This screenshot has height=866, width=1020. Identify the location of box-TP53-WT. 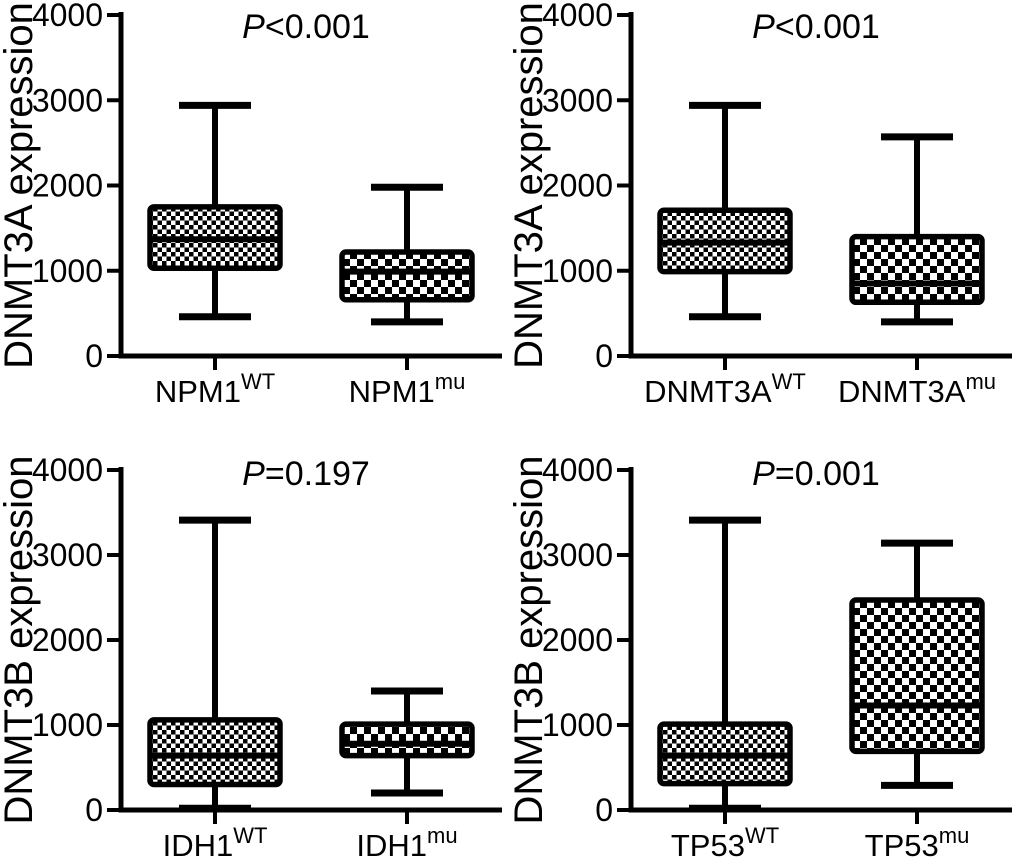
(725, 664).